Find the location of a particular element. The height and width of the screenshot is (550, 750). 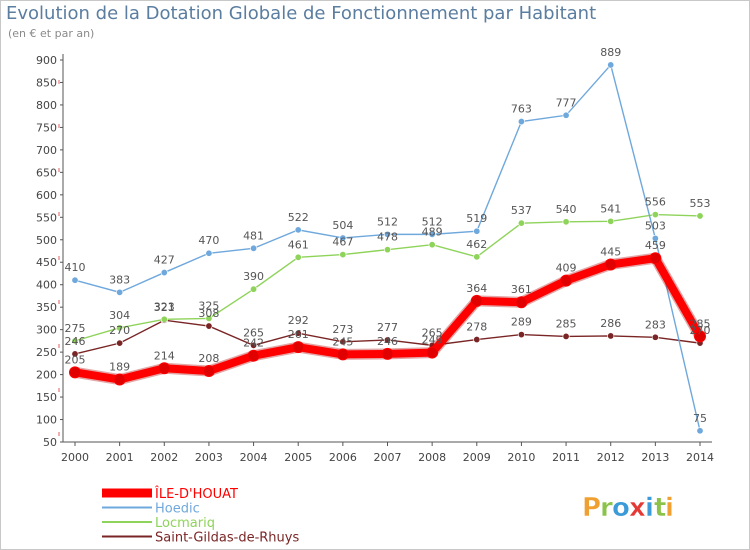

y-tick-label: 700 is located at coordinates (46, 150).